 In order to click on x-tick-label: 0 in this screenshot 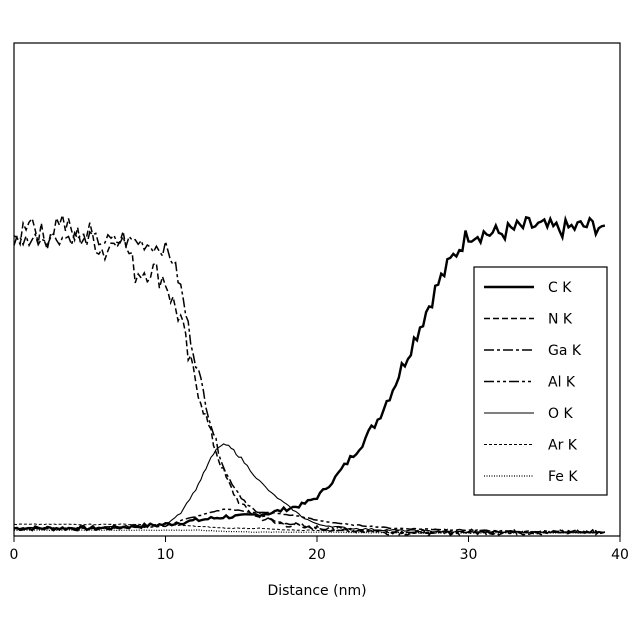, I will do `click(14, 555)`.